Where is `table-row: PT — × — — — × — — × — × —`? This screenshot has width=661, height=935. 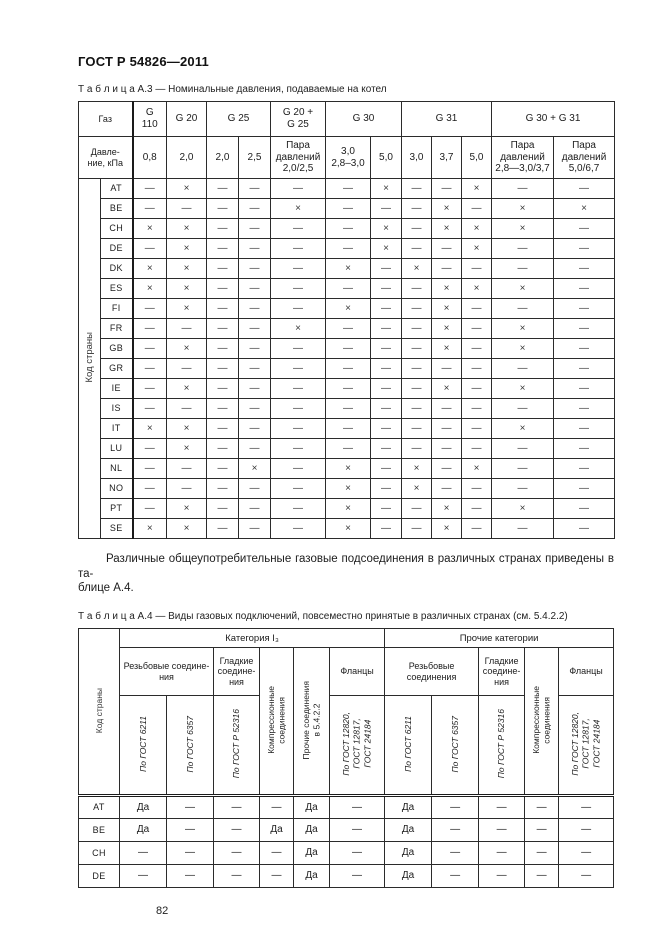
table-row: PT — × — — — × — — × — × — is located at coordinates (347, 508).